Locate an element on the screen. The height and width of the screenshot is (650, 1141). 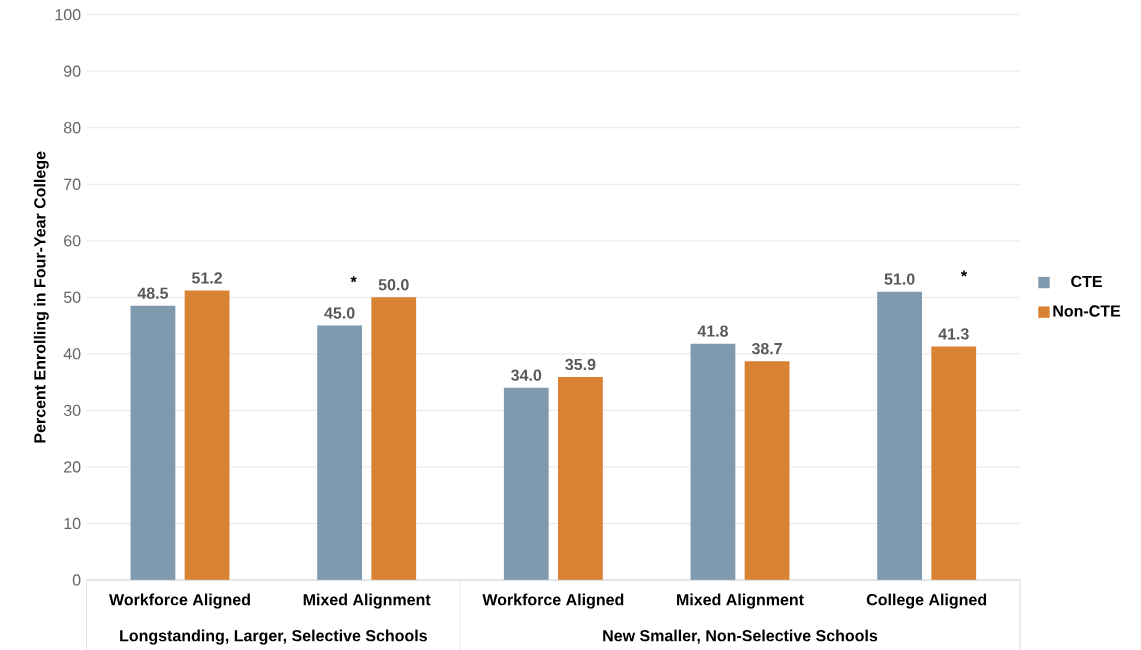
y-tick-label: 50 is located at coordinates (72, 297).